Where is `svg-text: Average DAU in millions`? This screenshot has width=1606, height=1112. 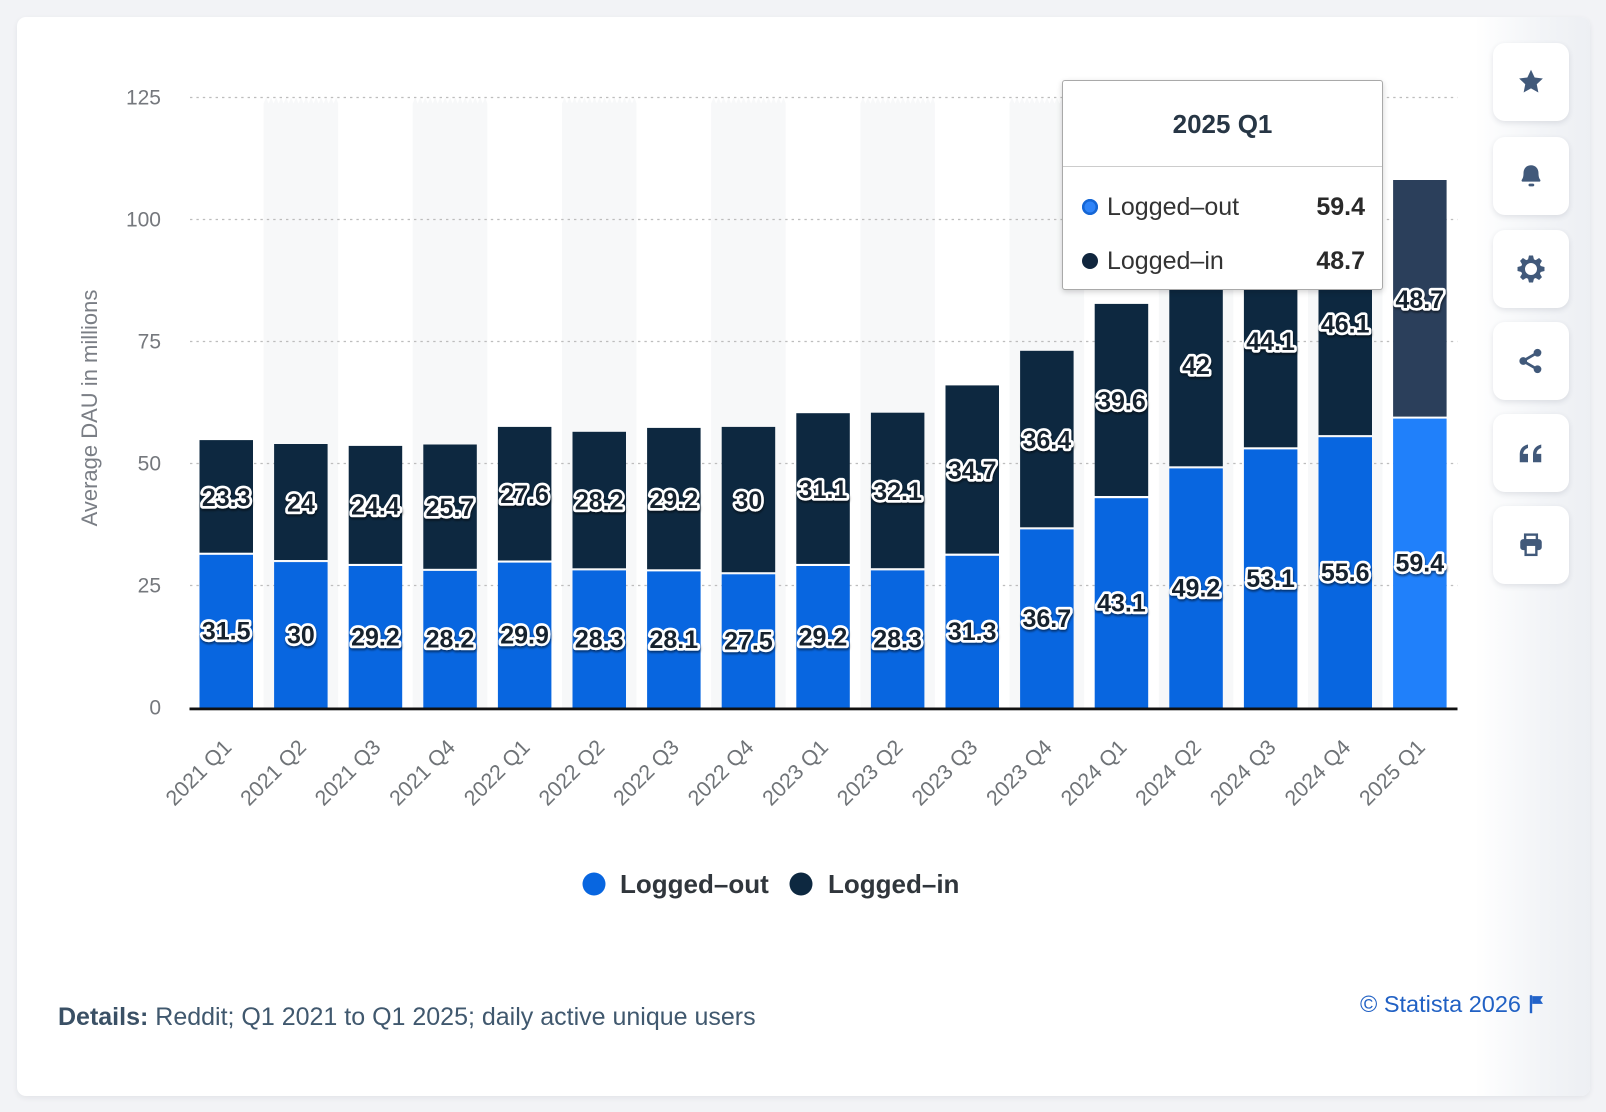
svg-text: Average DAU in millions is located at coordinates (89, 408).